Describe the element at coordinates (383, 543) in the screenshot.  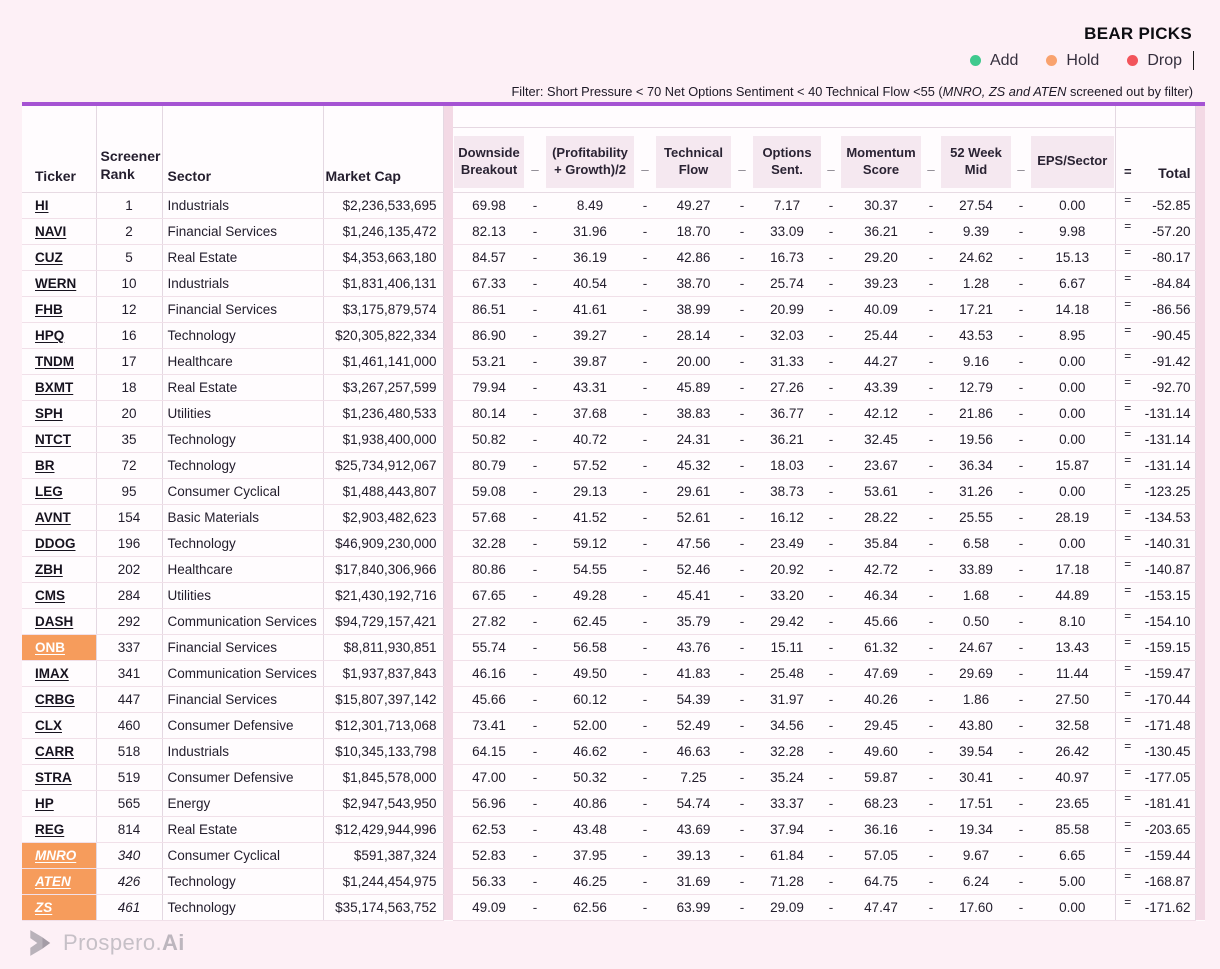
I see `market-cap-cell: $46,909,230,000` at that location.